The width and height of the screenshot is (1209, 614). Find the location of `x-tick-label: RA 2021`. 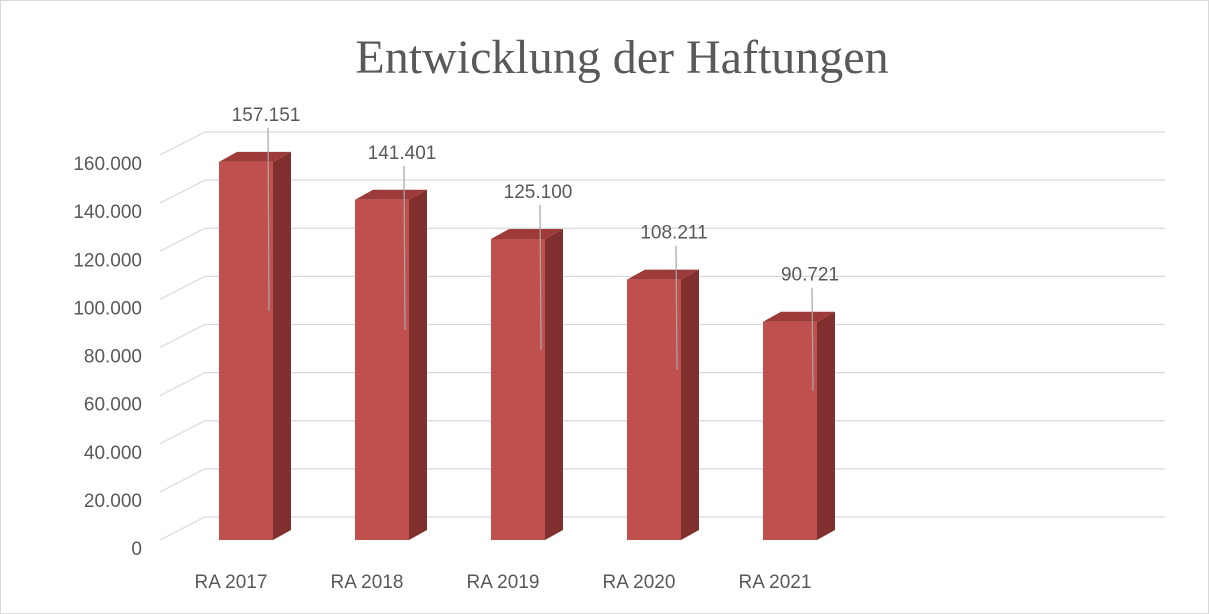

x-tick-label: RA 2021 is located at coordinates (775, 582).